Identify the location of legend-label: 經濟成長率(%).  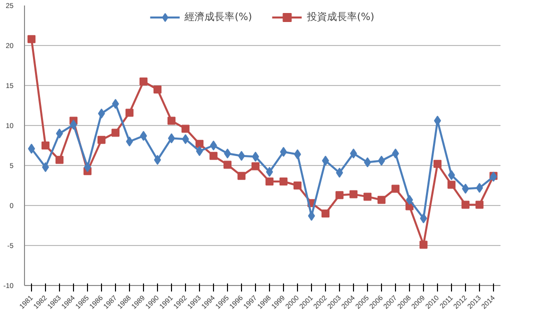
(218, 17).